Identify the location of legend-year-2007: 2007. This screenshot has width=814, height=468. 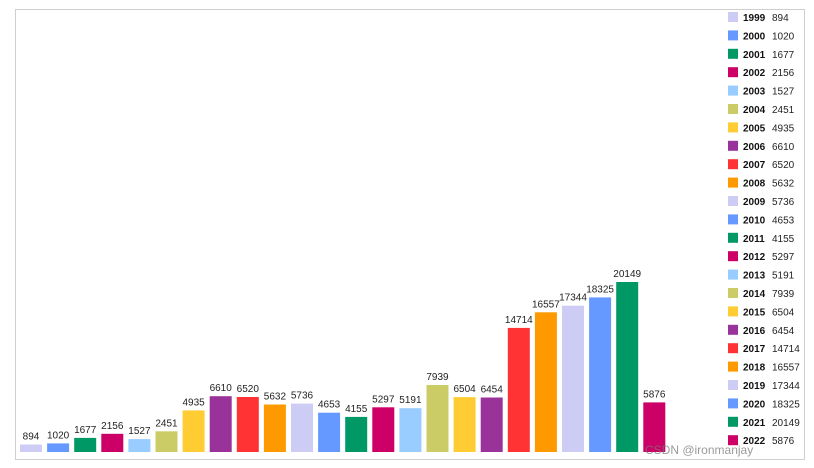
(754, 165).